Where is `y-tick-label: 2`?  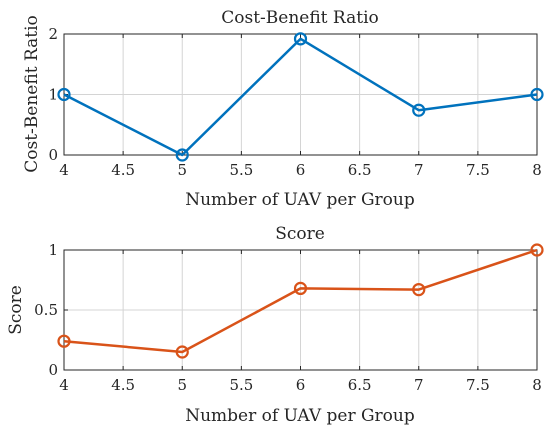 y-tick-label: 2 is located at coordinates (53, 34).